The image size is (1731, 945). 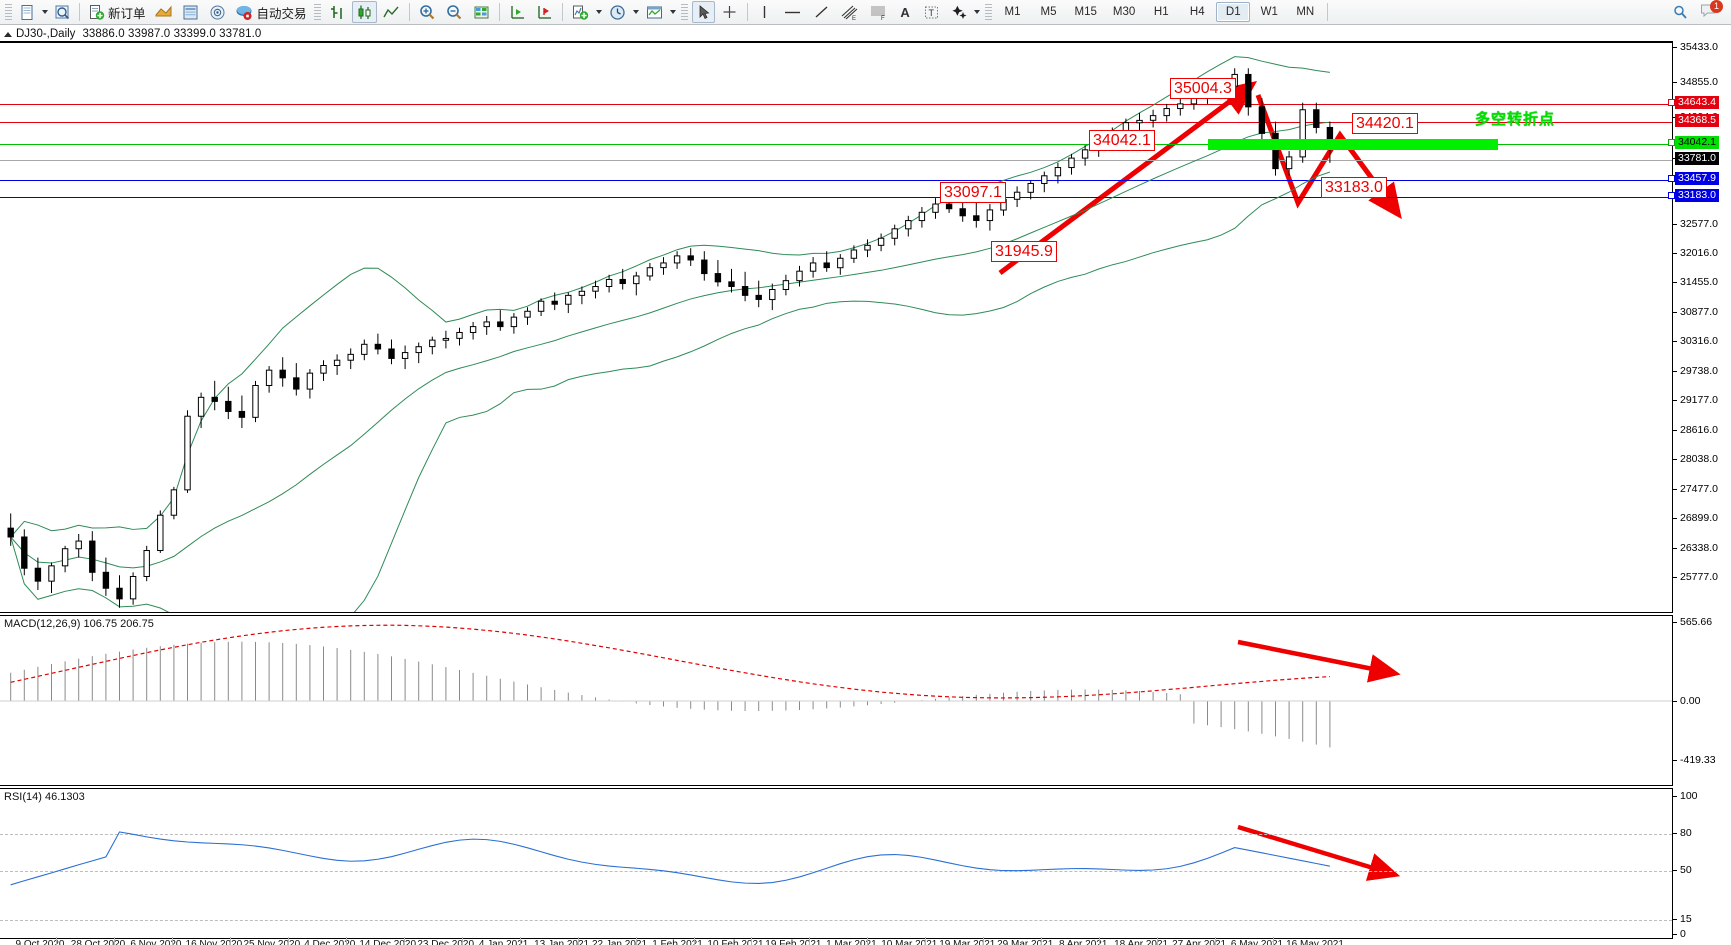 I want to click on axis-label-34643: 34643.4, so click(x=1697, y=102).